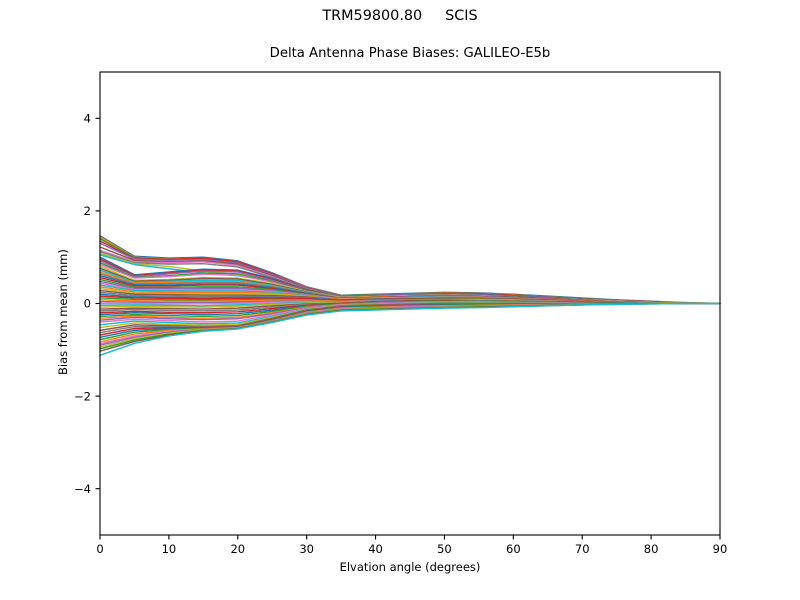 The image size is (800, 600). Describe the element at coordinates (99, 549) in the screenshot. I see `x-tick-label: 0` at that location.